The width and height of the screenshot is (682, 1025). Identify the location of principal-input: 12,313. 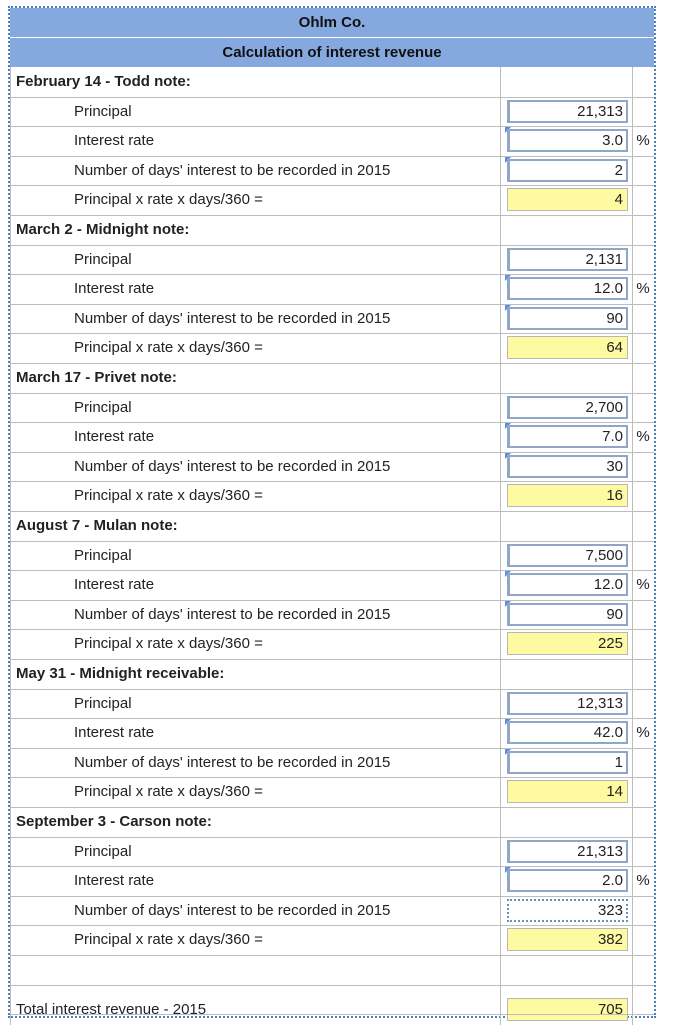
(567, 703).